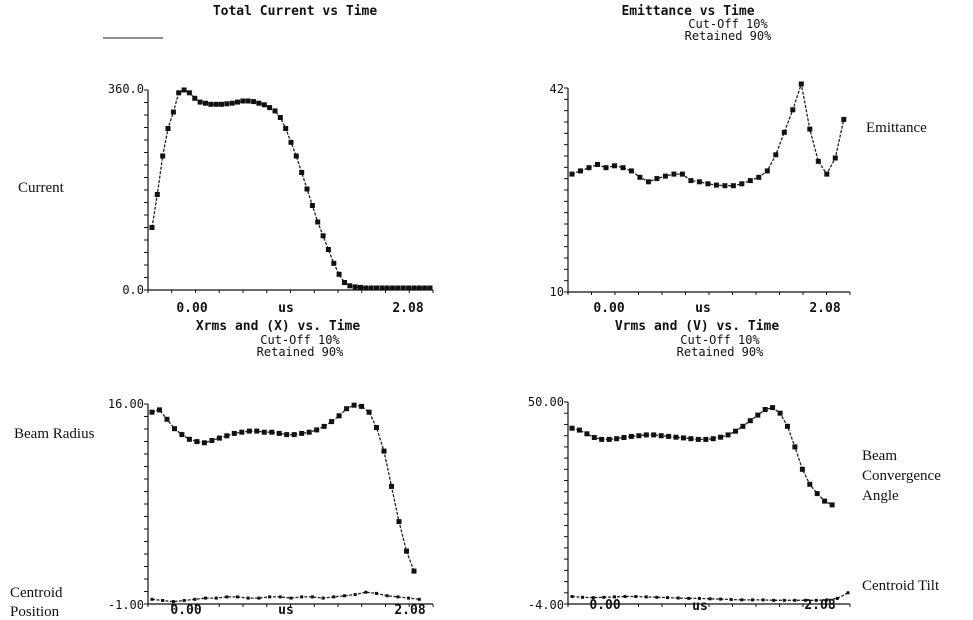 The image size is (973, 620). Describe the element at coordinates (295, 11) in the screenshot. I see `chart-title-1: Total Current vs Time` at that location.